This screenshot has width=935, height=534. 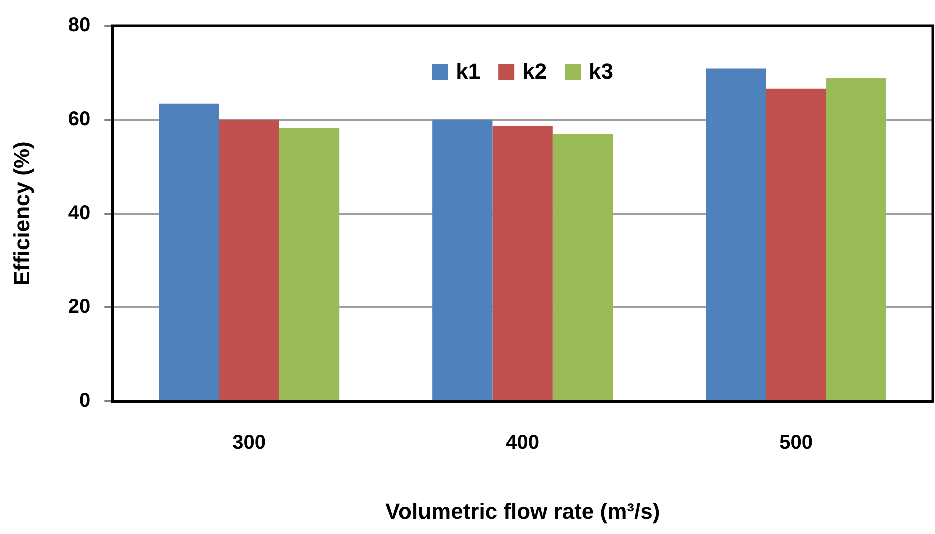 I want to click on y-axis-title: Efficiency (%), so click(x=21, y=214).